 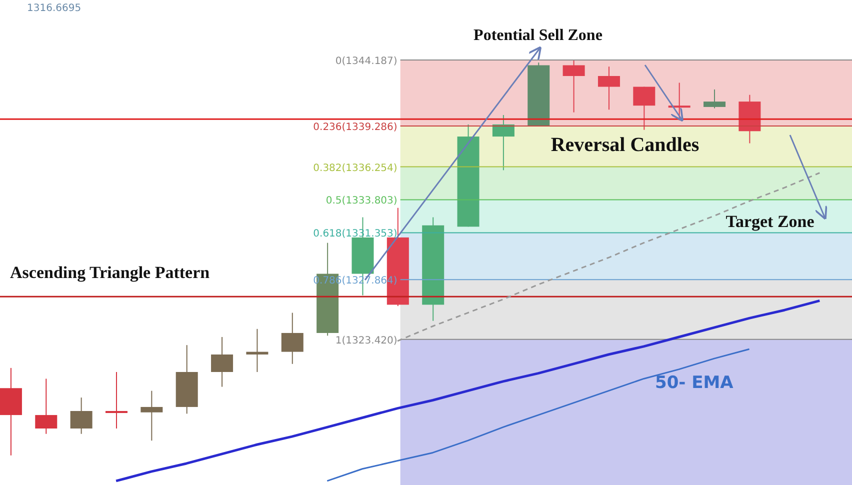 What do you see at coordinates (625, 145) in the screenshot?
I see `annotation: Reversal Candles` at bounding box center [625, 145].